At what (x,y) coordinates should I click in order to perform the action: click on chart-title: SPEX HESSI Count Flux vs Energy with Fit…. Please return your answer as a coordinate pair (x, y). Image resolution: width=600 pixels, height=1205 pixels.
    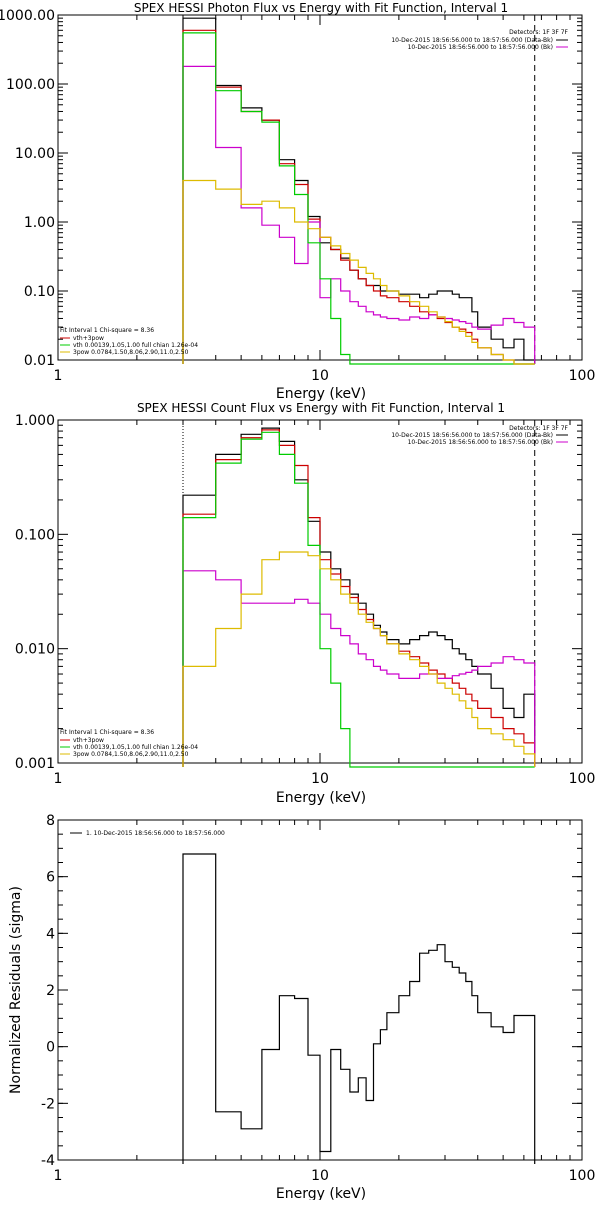
    Looking at the image, I should click on (321, 408).